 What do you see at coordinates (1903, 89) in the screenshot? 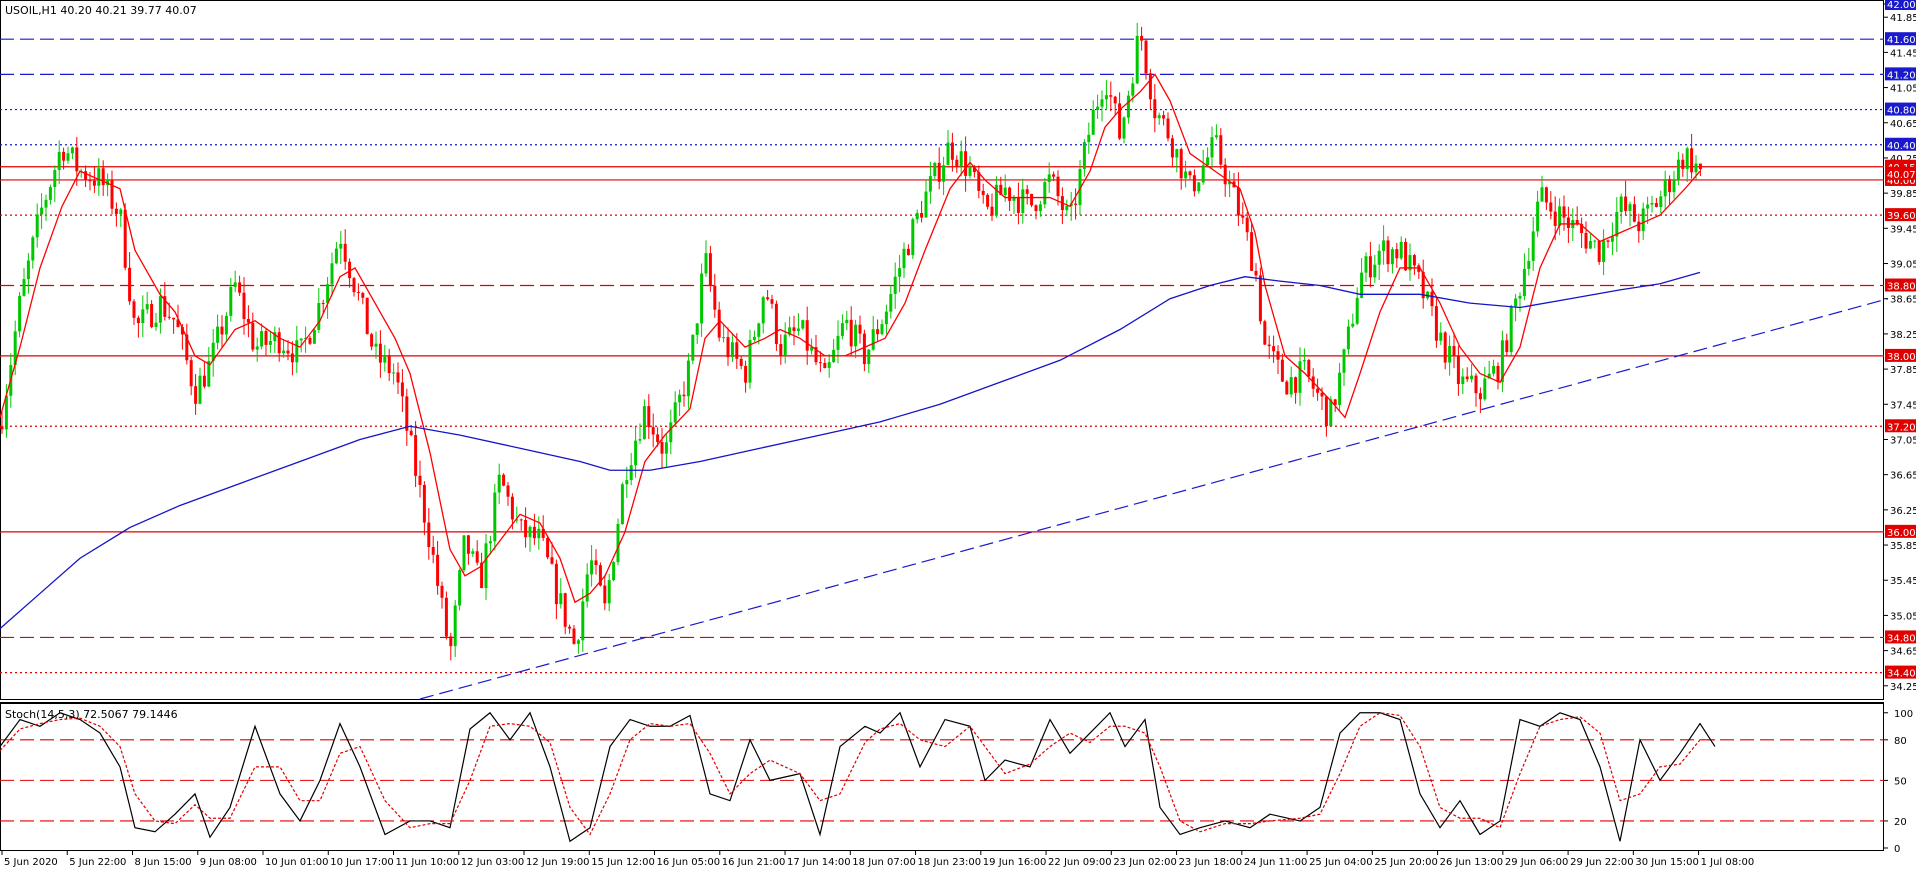
I see `price-tick-label: 41.05` at bounding box center [1903, 89].